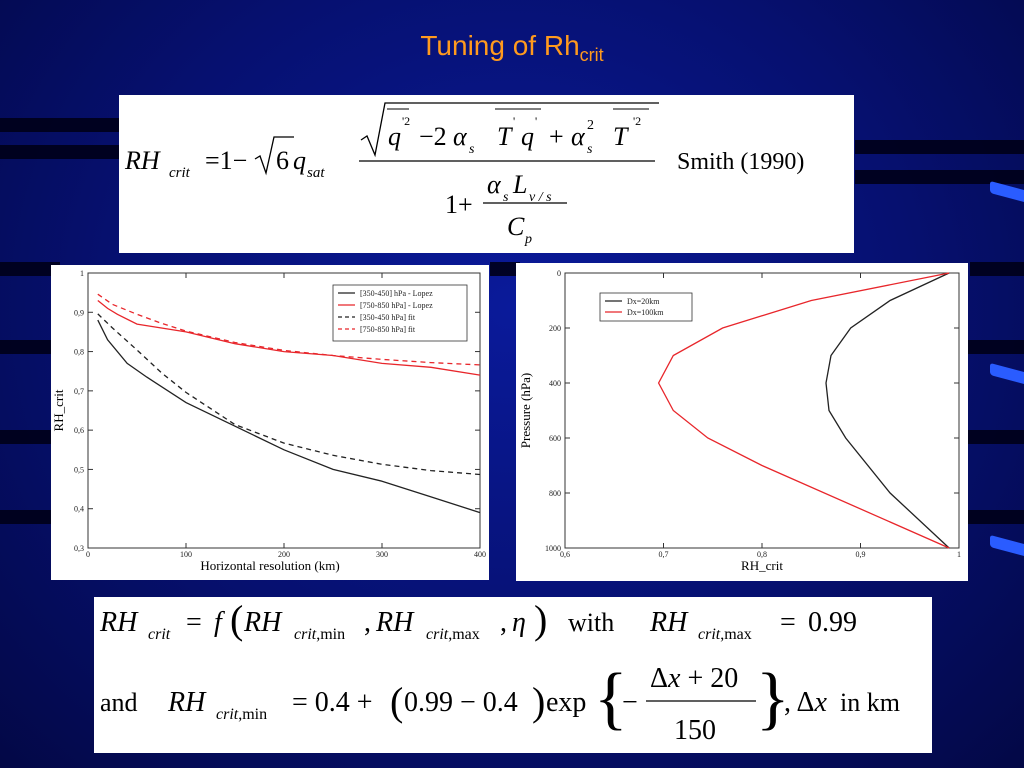  I want to click on y-tick-label: 200, so click(555, 328).